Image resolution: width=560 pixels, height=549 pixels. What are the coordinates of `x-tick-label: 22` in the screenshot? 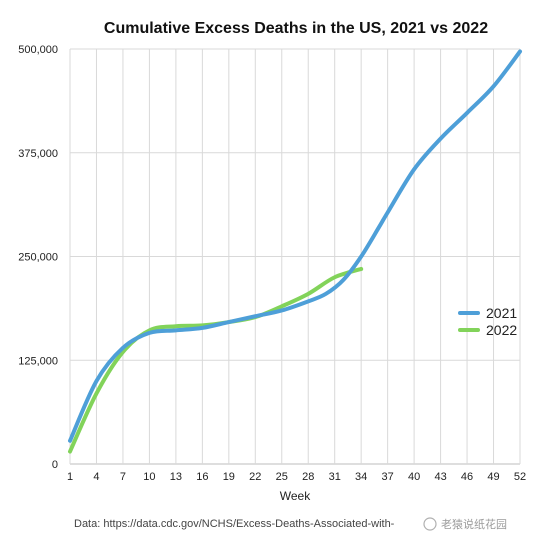 It's located at (255, 477).